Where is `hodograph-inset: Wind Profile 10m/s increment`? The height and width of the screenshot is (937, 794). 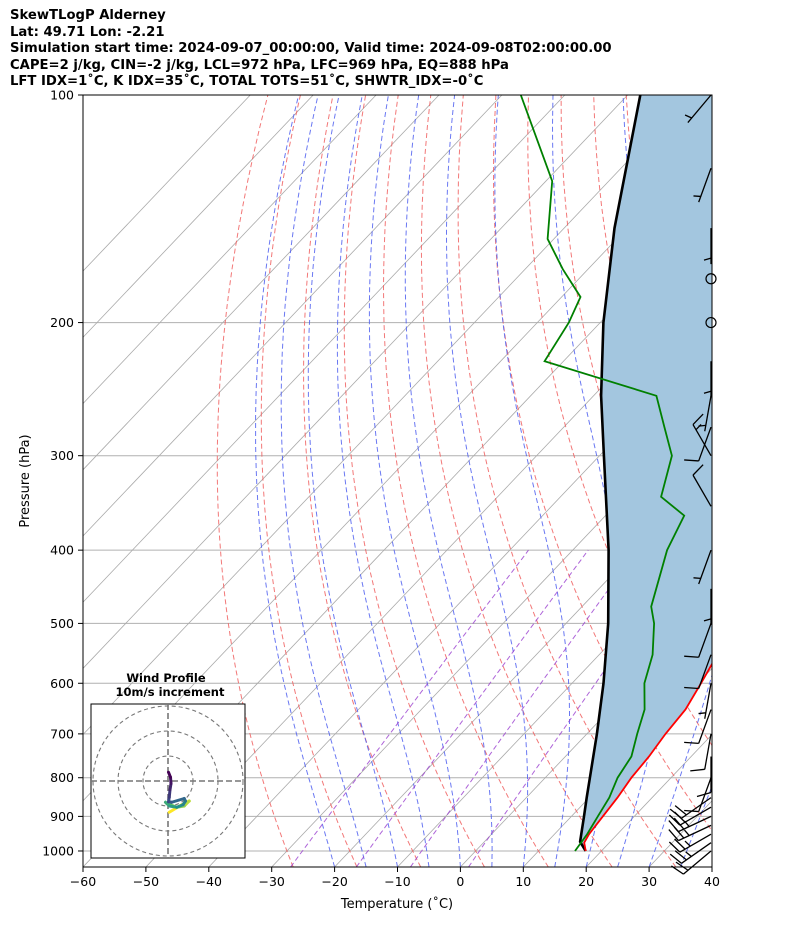 hodograph-inset: Wind Profile 10m/s increment is located at coordinates (168, 765).